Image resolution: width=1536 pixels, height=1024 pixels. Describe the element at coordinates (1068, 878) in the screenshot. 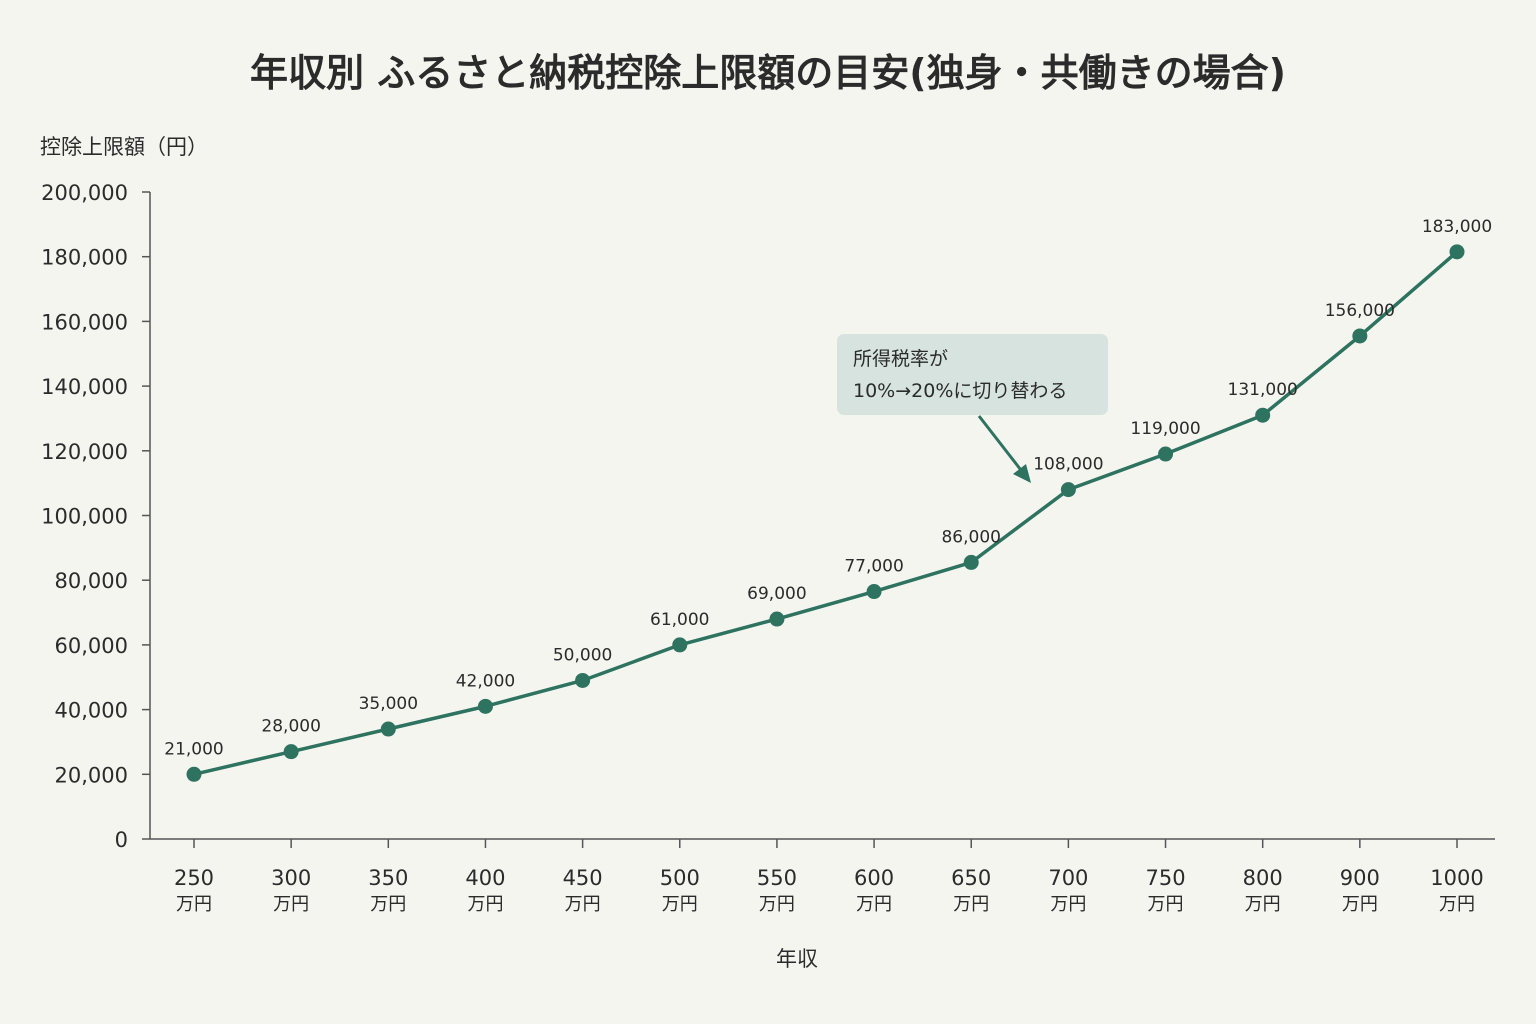

I see `x-tick-label: 700` at that location.